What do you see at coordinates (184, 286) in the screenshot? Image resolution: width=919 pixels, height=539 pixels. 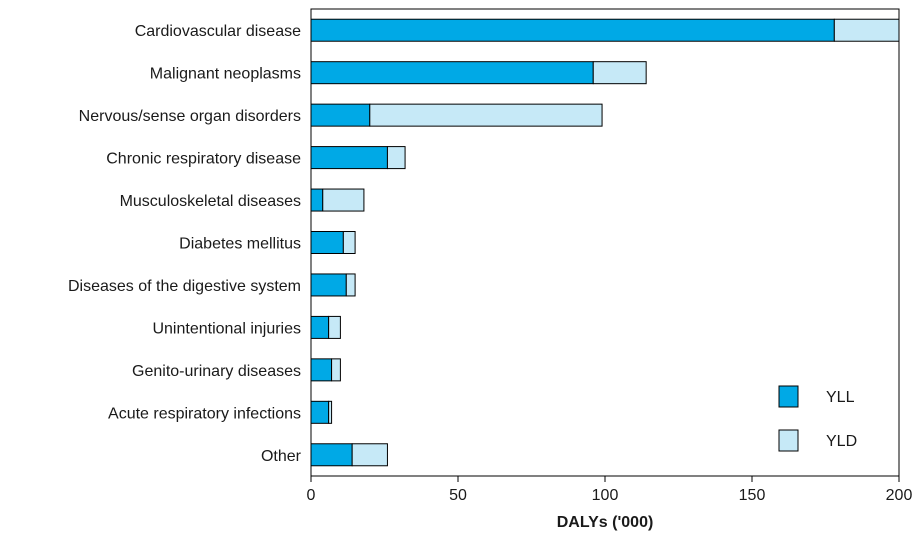 I see `category-label: Diseases of the digestive system` at bounding box center [184, 286].